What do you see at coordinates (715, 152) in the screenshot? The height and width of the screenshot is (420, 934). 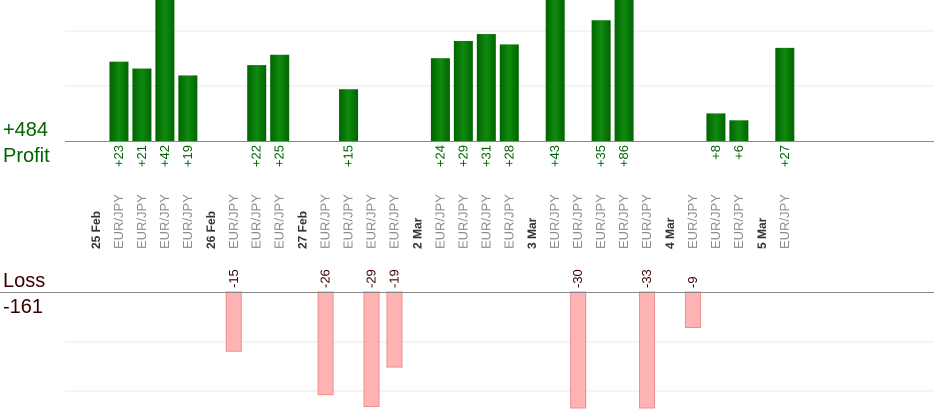 I see `profit-value-label: +8` at bounding box center [715, 152].